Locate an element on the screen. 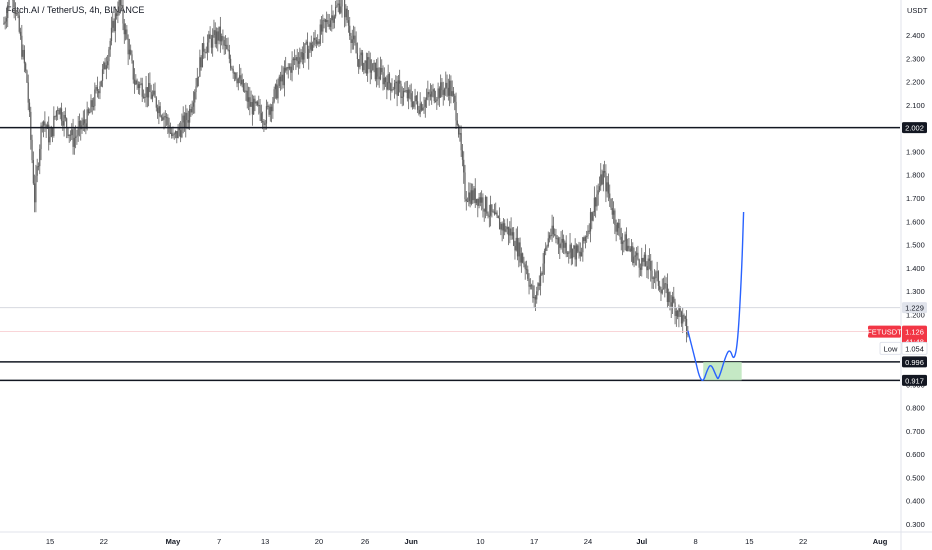 This screenshot has height=550, width=932. low-value: 1.054 is located at coordinates (914, 348).